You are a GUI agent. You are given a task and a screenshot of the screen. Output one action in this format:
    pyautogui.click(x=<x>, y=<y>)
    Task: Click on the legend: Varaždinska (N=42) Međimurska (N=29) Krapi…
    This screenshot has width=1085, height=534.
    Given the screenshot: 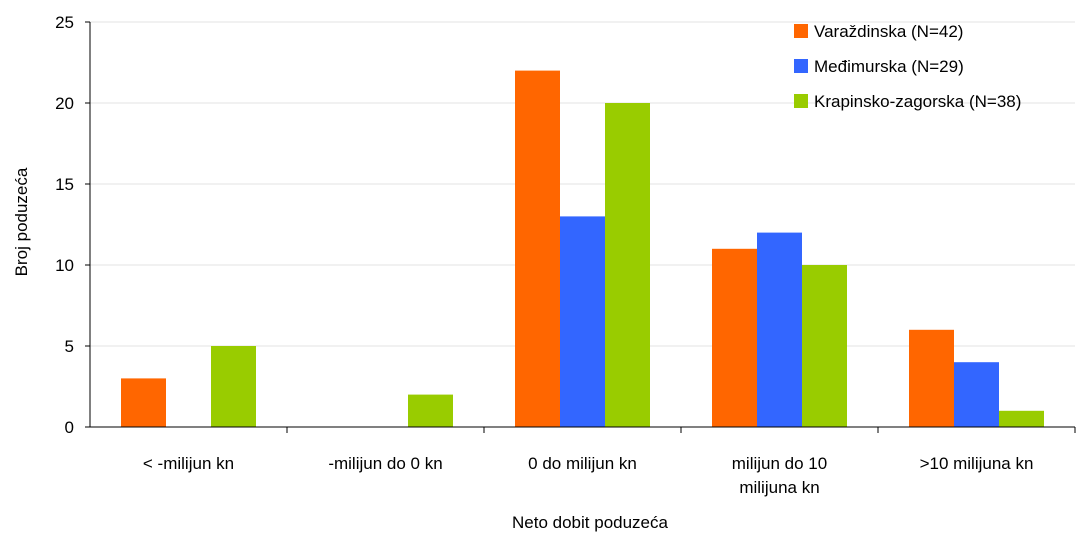 What is the action you would take?
    pyautogui.click(x=907, y=66)
    